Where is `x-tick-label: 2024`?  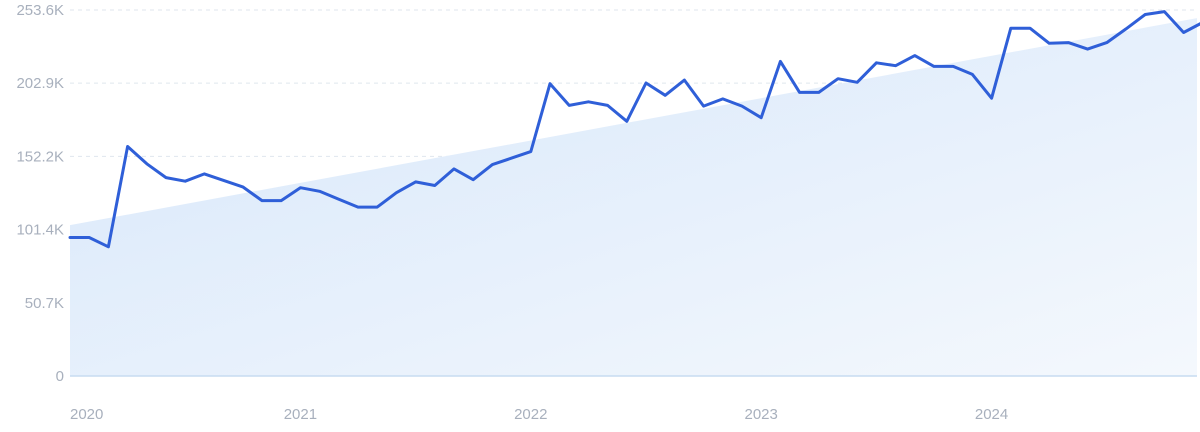
x-tick-label: 2024 is located at coordinates (991, 414).